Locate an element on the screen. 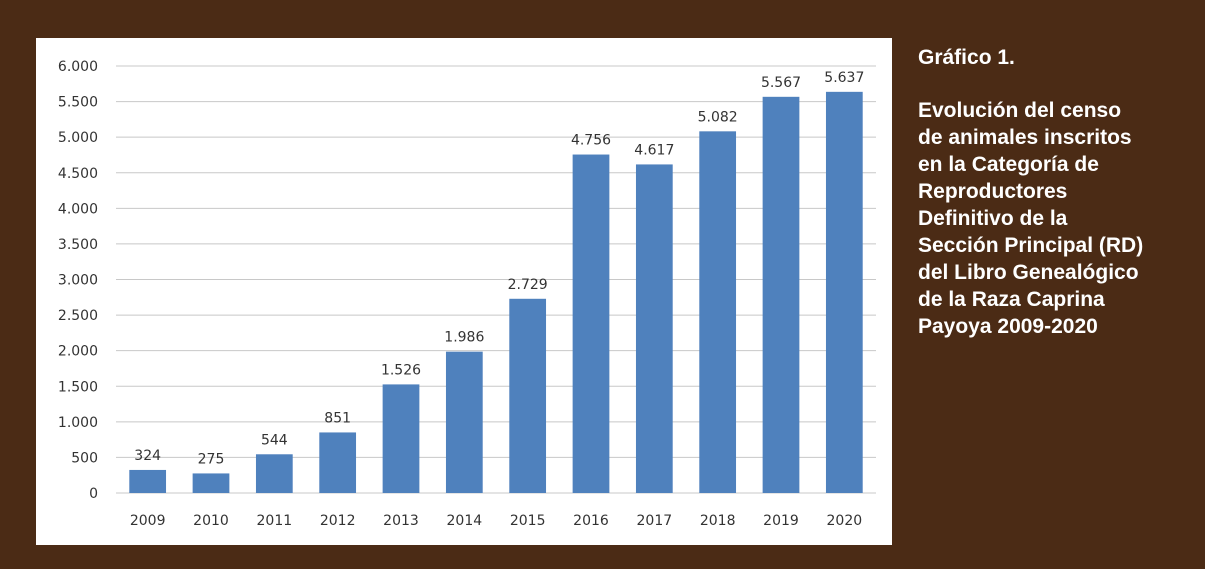  x-tick-label: 2010 is located at coordinates (211, 521).